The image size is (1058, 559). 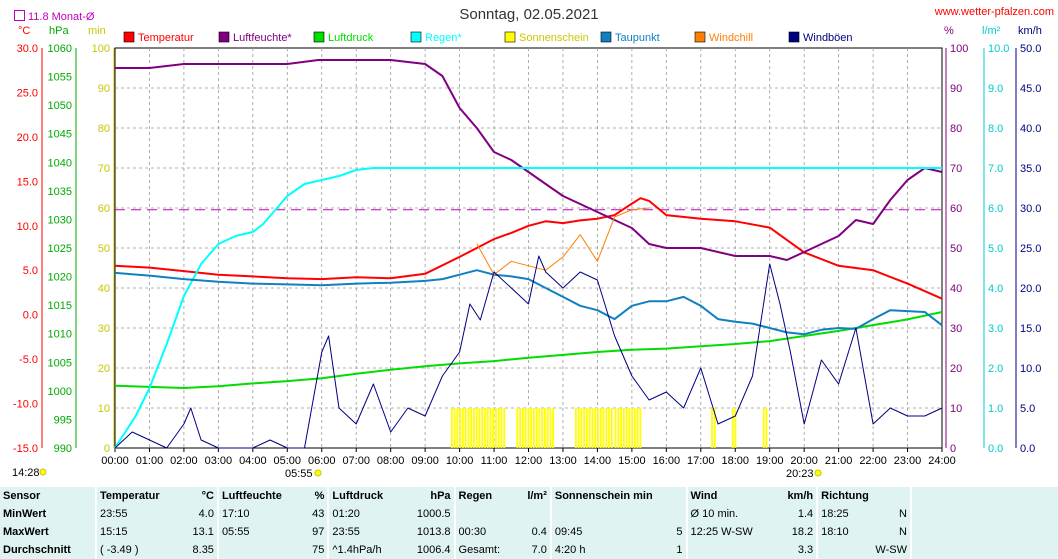 I want to click on monthly-average: 11.8 Monat-Ø, so click(x=54, y=16).